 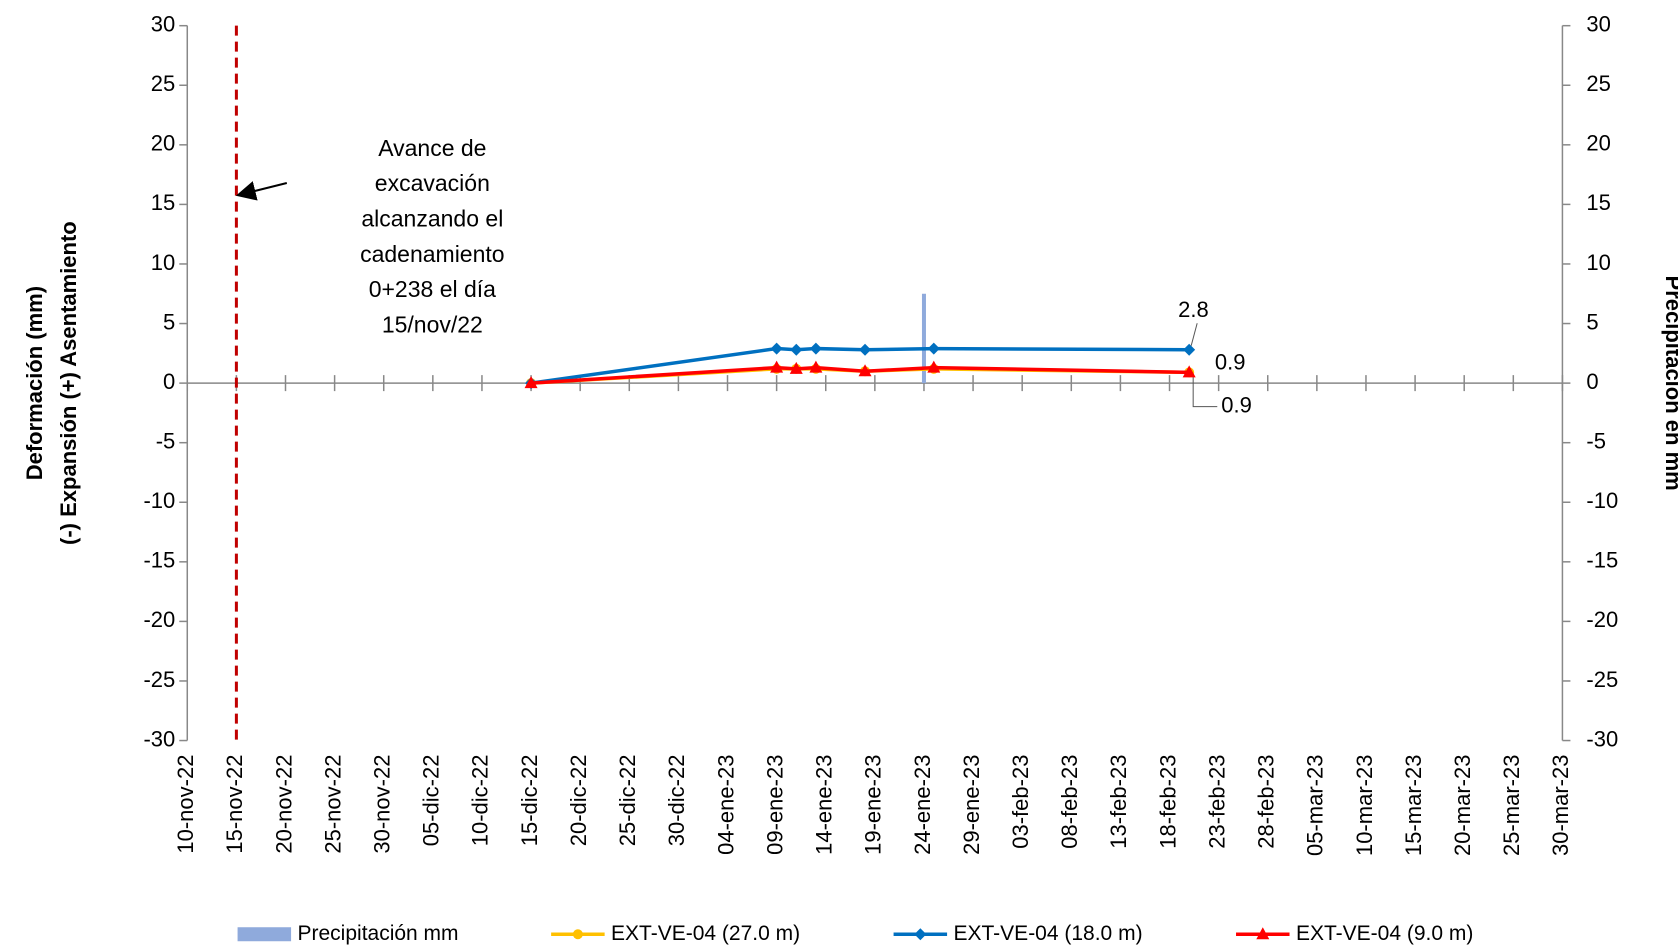 I want to click on y-tick-label: 25, so click(x=163, y=83).